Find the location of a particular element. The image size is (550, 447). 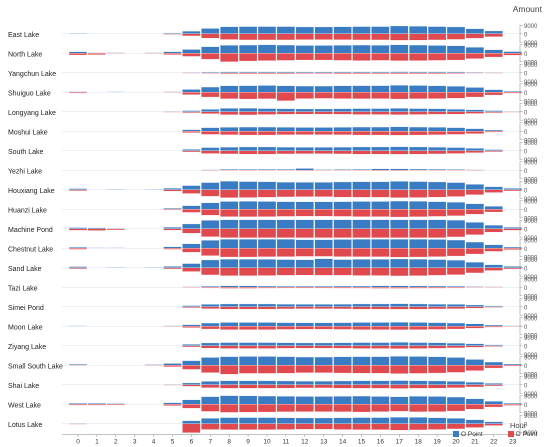

x-tick-label: 5 is located at coordinates (173, 442).